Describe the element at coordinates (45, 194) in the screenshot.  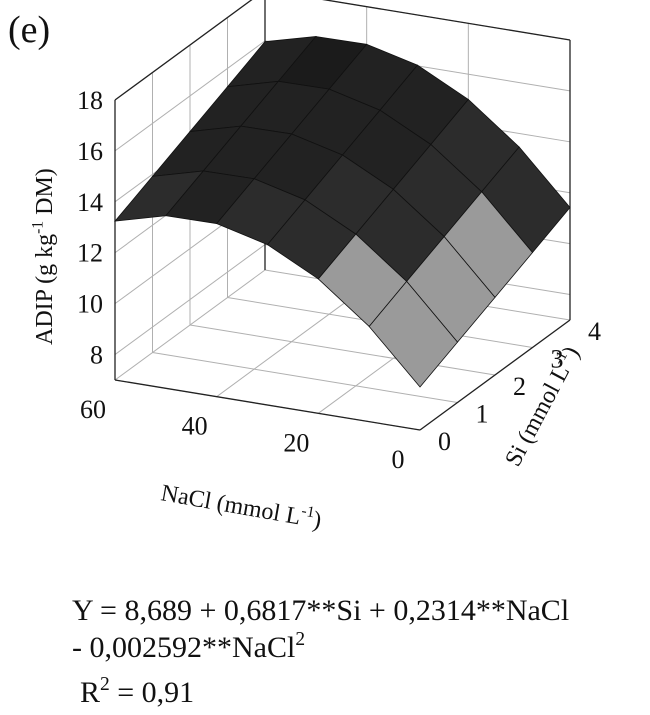
I see `label-text: DM)` at that location.